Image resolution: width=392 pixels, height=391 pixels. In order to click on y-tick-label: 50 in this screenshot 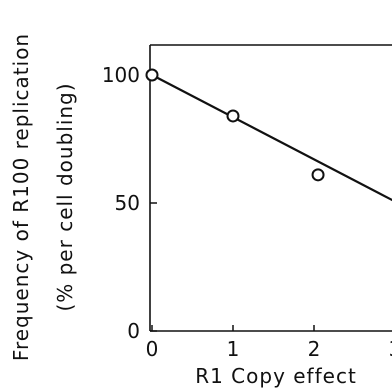, I will do `click(127, 203)`.